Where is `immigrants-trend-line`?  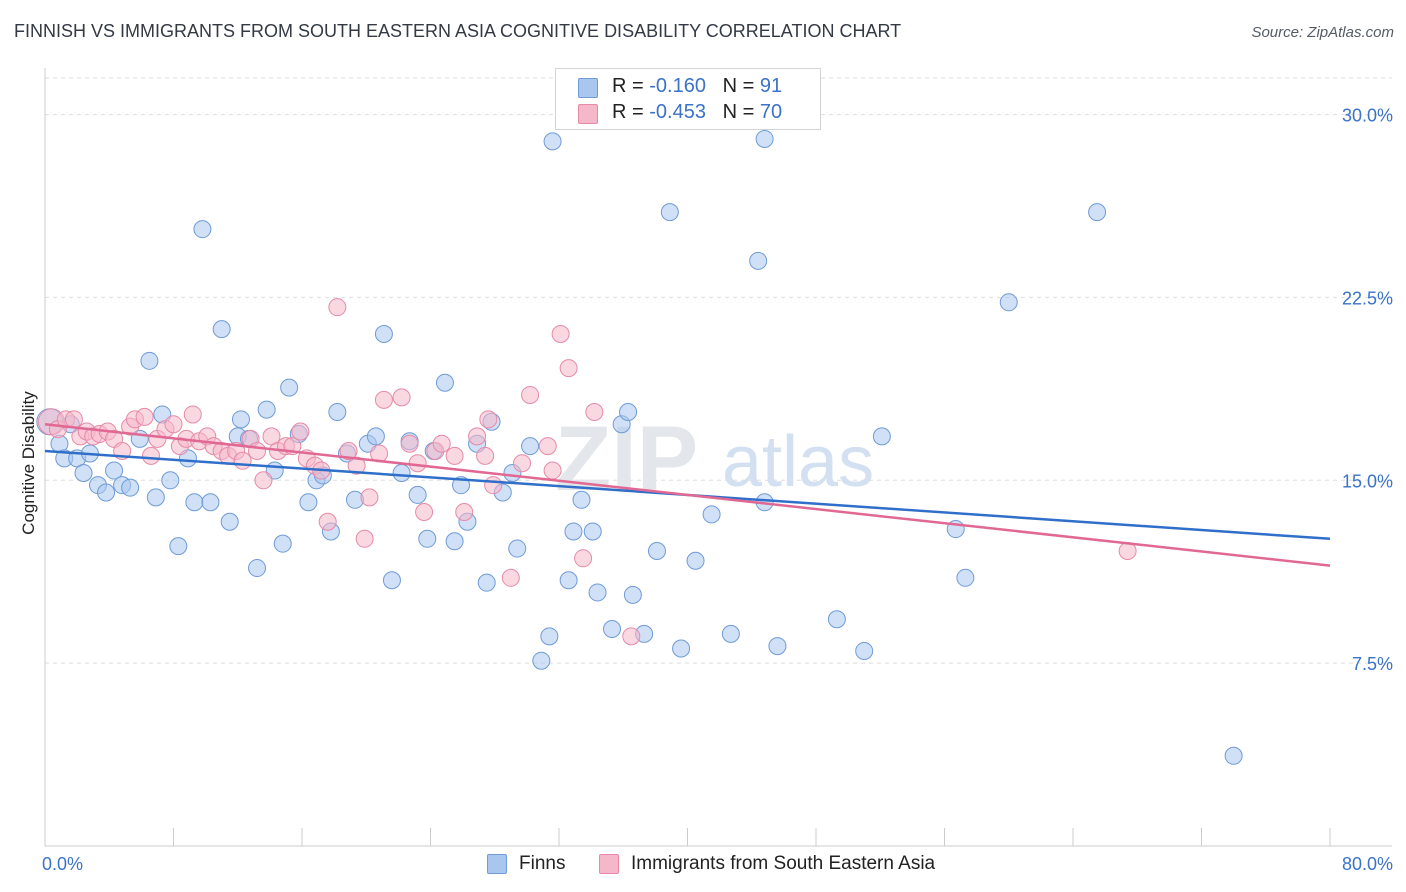 immigrants-trend-line is located at coordinates (687, 494).